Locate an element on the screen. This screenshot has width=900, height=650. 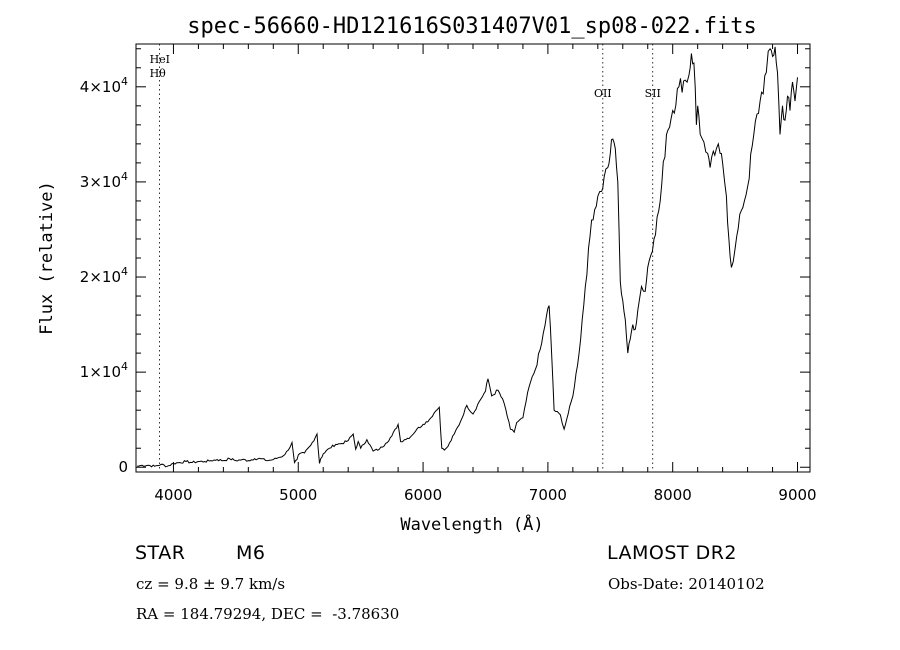
spectral-line-label: Hθ is located at coordinates (158, 73).